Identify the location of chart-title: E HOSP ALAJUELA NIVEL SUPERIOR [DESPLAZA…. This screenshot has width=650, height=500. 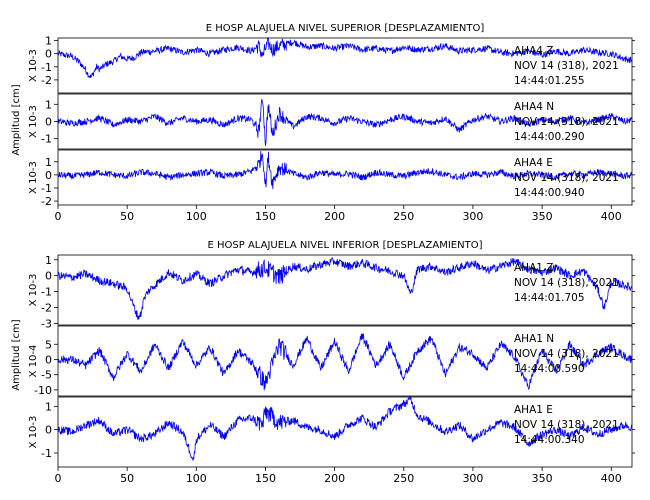
(345, 28).